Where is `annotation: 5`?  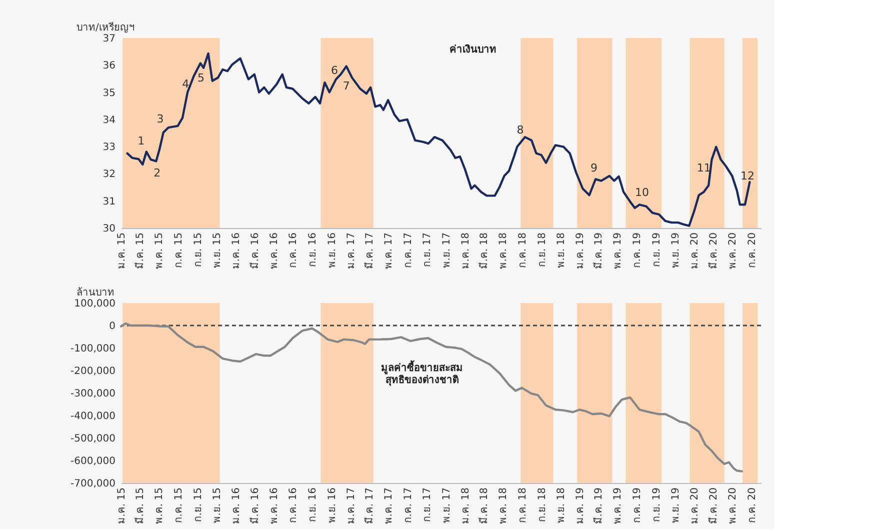 annotation: 5 is located at coordinates (201, 77).